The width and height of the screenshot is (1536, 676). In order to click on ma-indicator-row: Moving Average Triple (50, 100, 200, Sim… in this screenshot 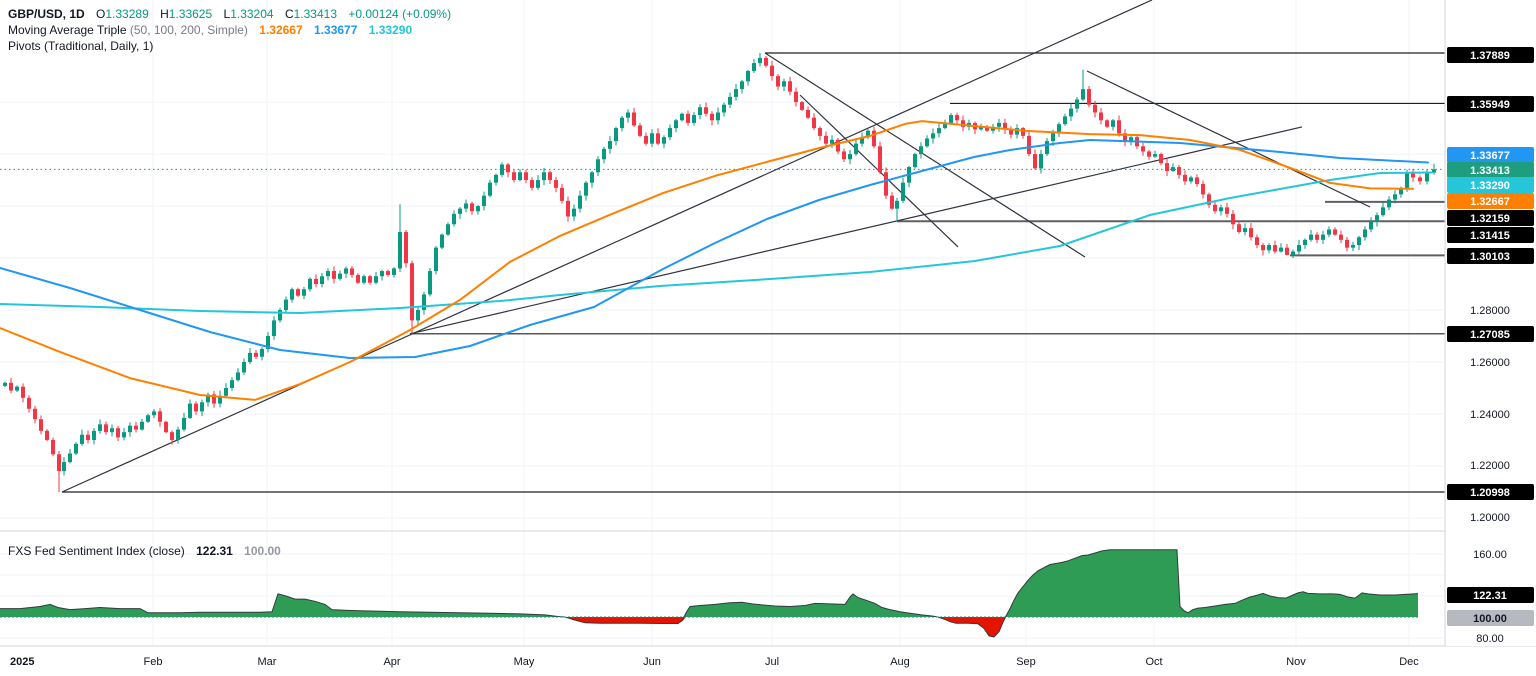, I will do `click(229, 30)`.